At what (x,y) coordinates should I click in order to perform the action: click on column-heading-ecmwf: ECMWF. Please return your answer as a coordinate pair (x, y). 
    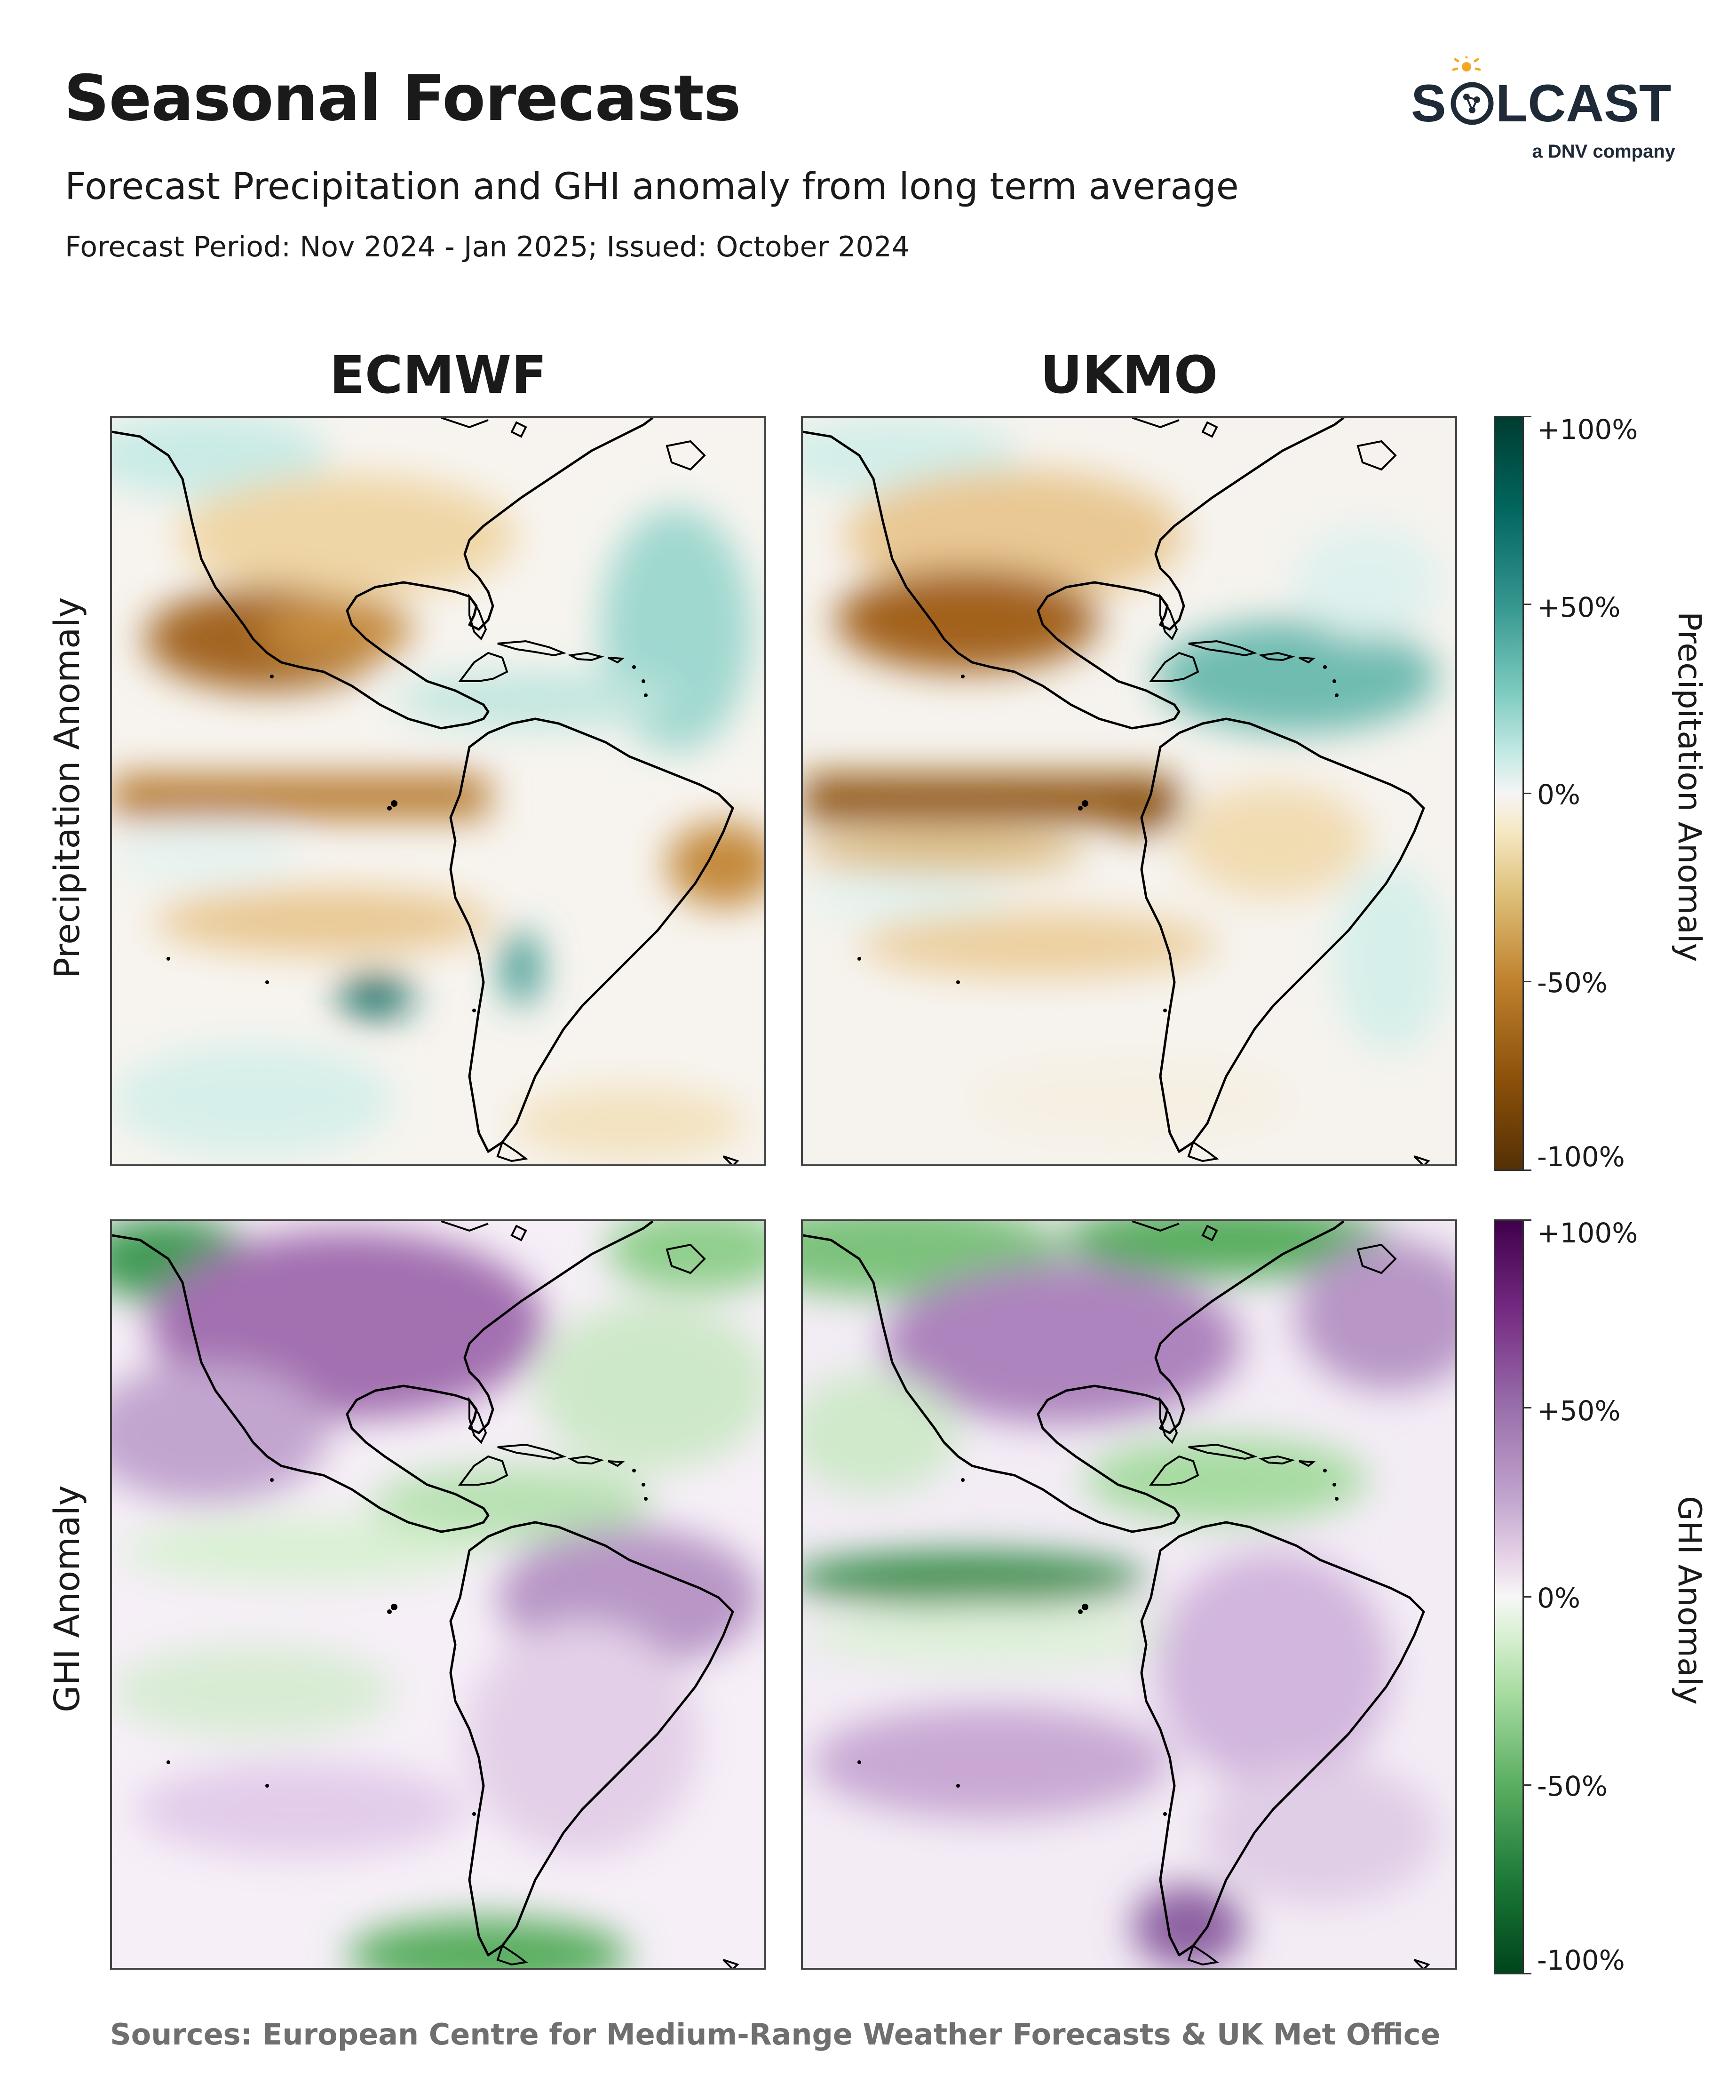
    Looking at the image, I should click on (438, 375).